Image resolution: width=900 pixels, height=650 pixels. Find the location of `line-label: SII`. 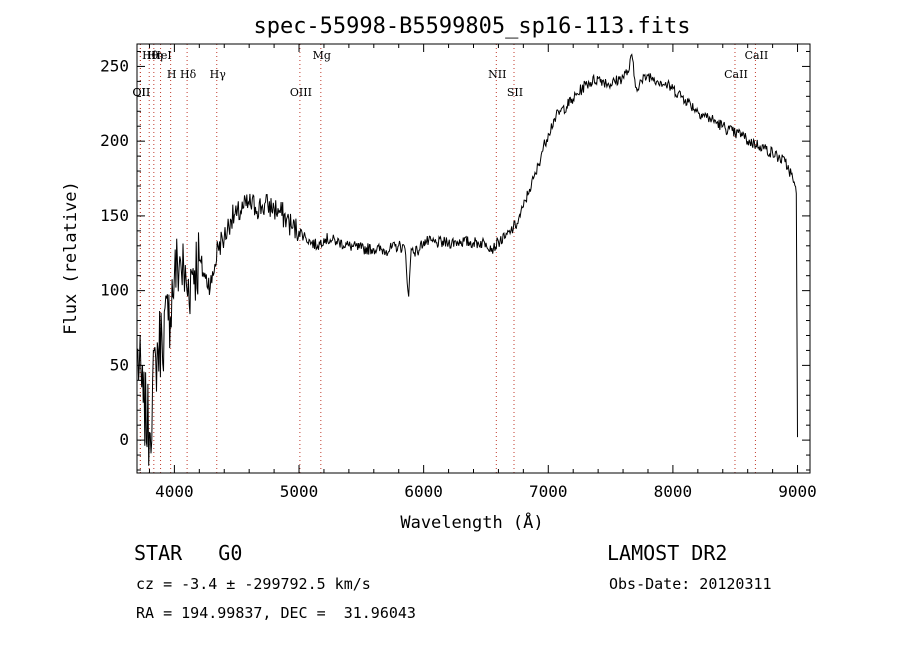

line-label: SII is located at coordinates (515, 92).